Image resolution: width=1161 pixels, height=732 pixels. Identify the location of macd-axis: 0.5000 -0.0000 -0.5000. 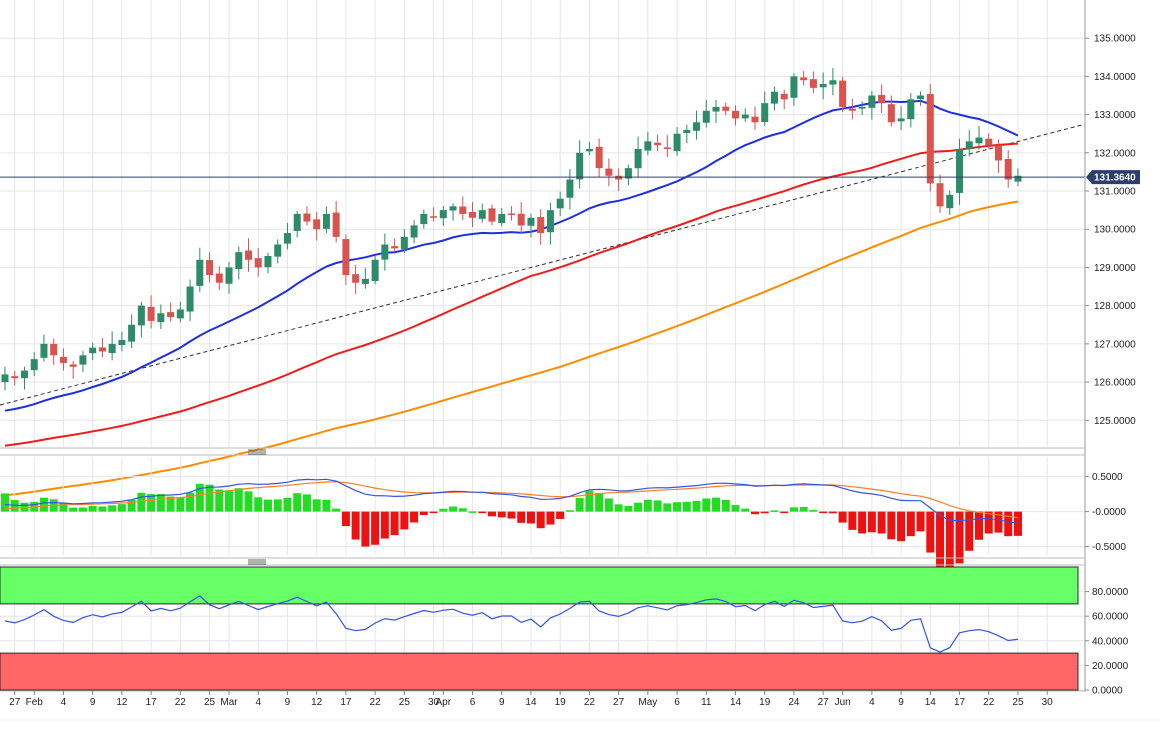
(1105, 512).